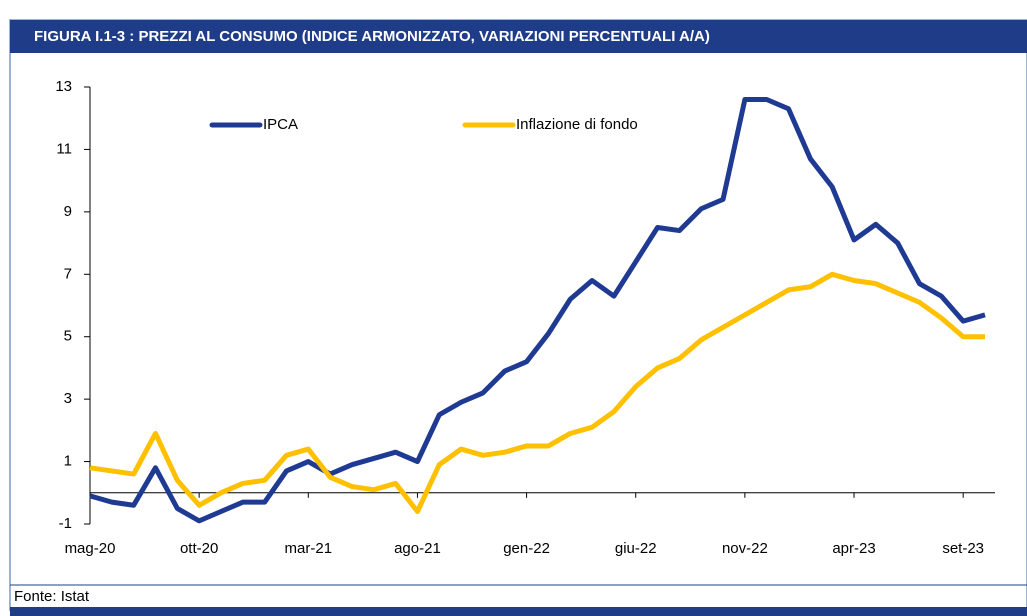  What do you see at coordinates (68, 461) in the screenshot?
I see `y-tick-label: 1` at bounding box center [68, 461].